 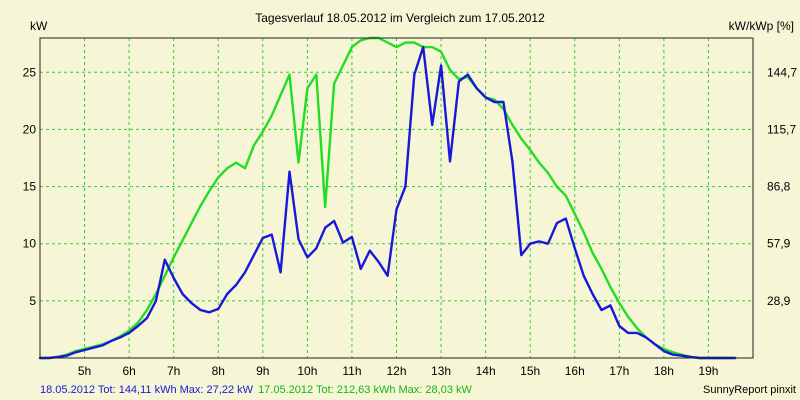 What do you see at coordinates (84, 371) in the screenshot?
I see `x-tick-label-0: 5h` at bounding box center [84, 371].